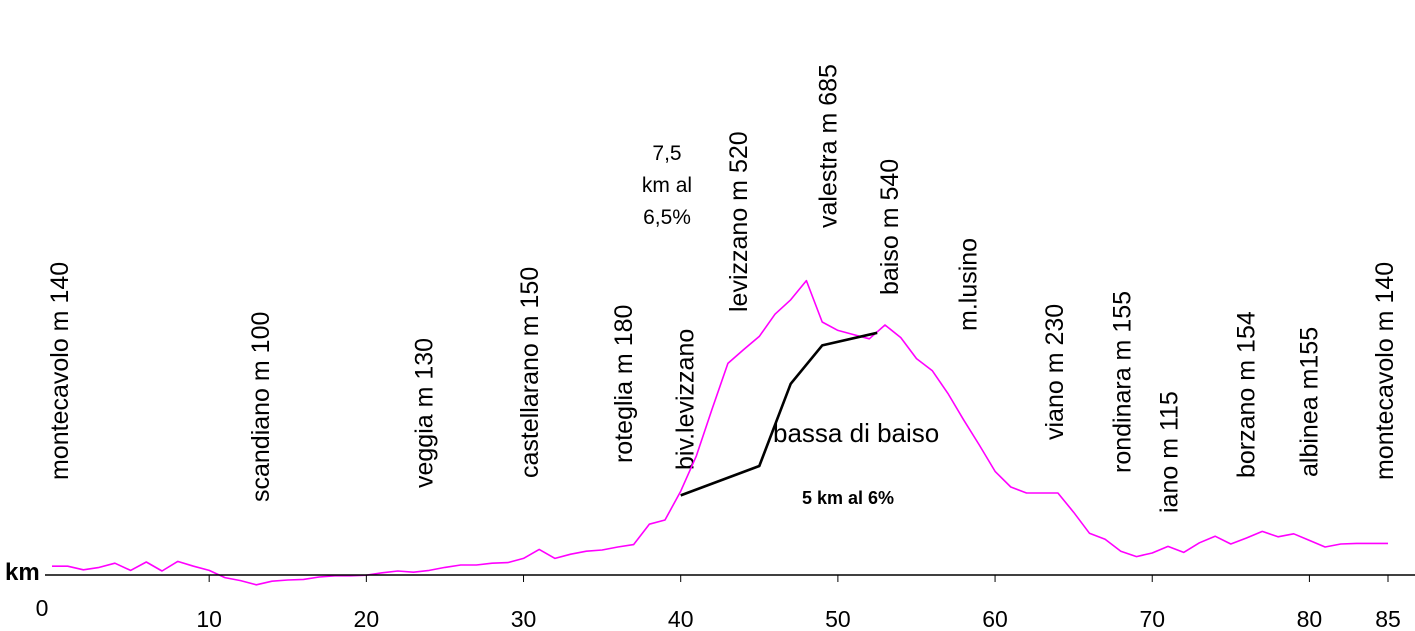  Describe the element at coordinates (681, 618) in the screenshot. I see `x-tick-label: 40` at that location.